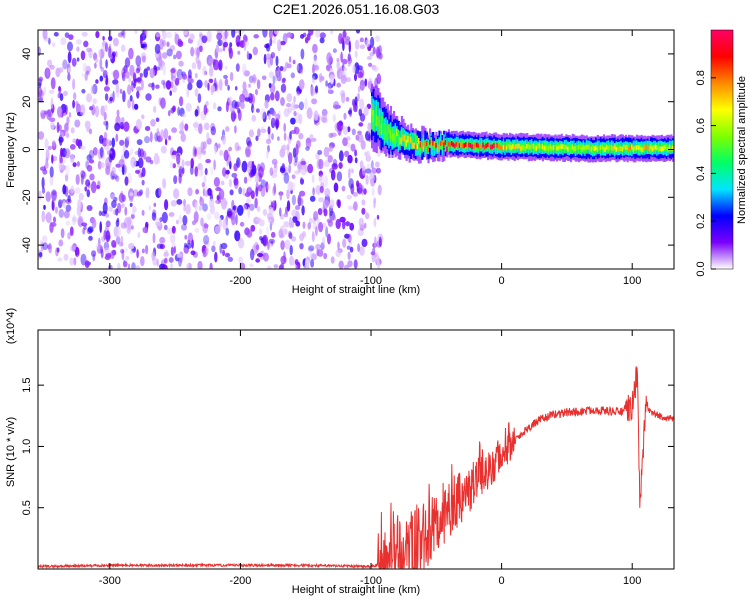 The height and width of the screenshot is (600, 750). I want to click on colorbar-tick-label: 0.2, so click(701, 221).